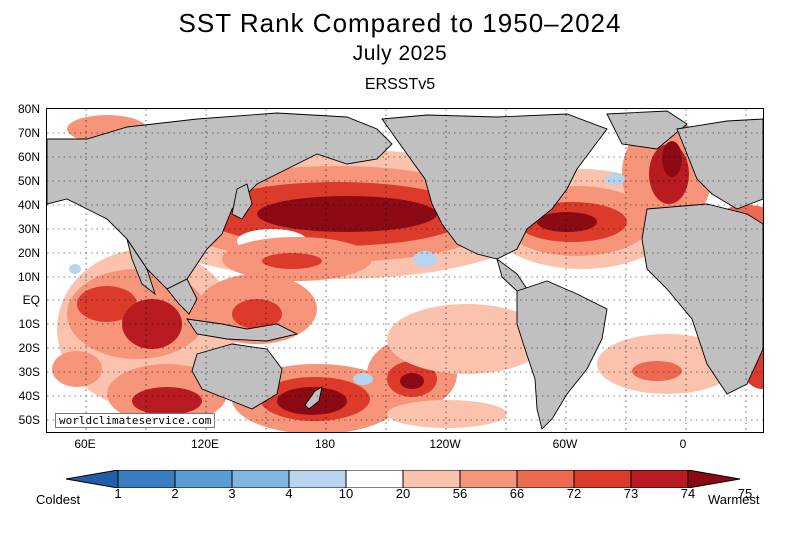 This screenshot has height=535, width=800. I want to click on colorbar-tick-label: 66, so click(517, 493).